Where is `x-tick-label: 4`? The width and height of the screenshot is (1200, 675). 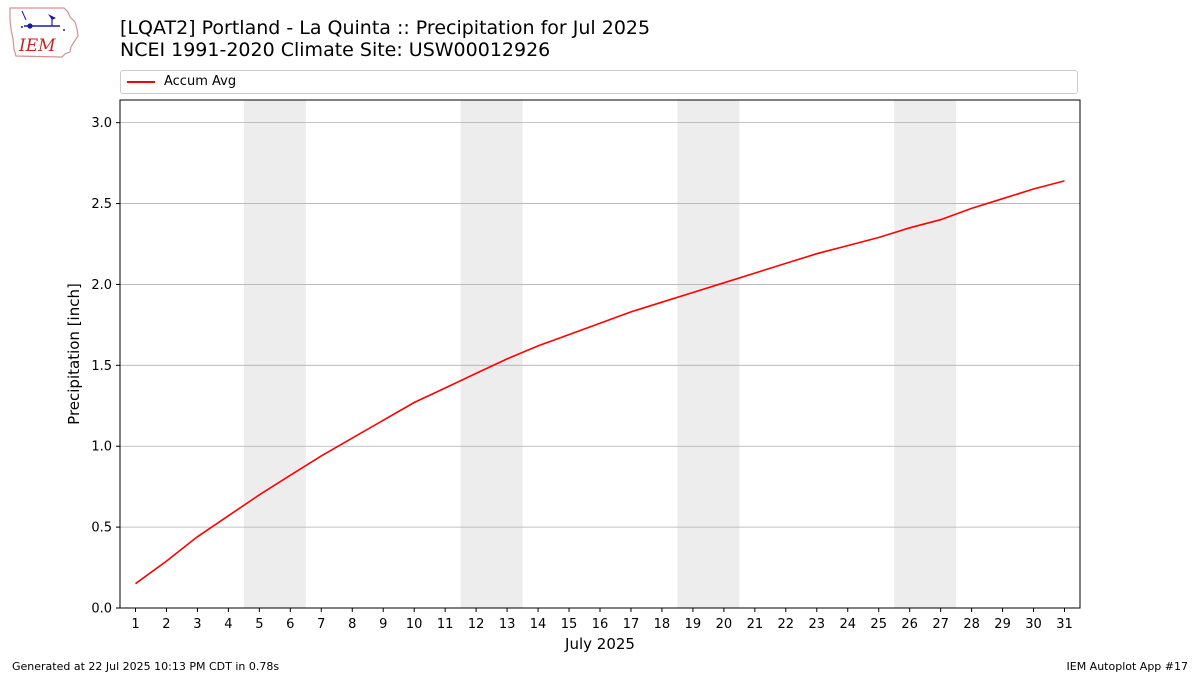 x-tick-label: 4 is located at coordinates (228, 624).